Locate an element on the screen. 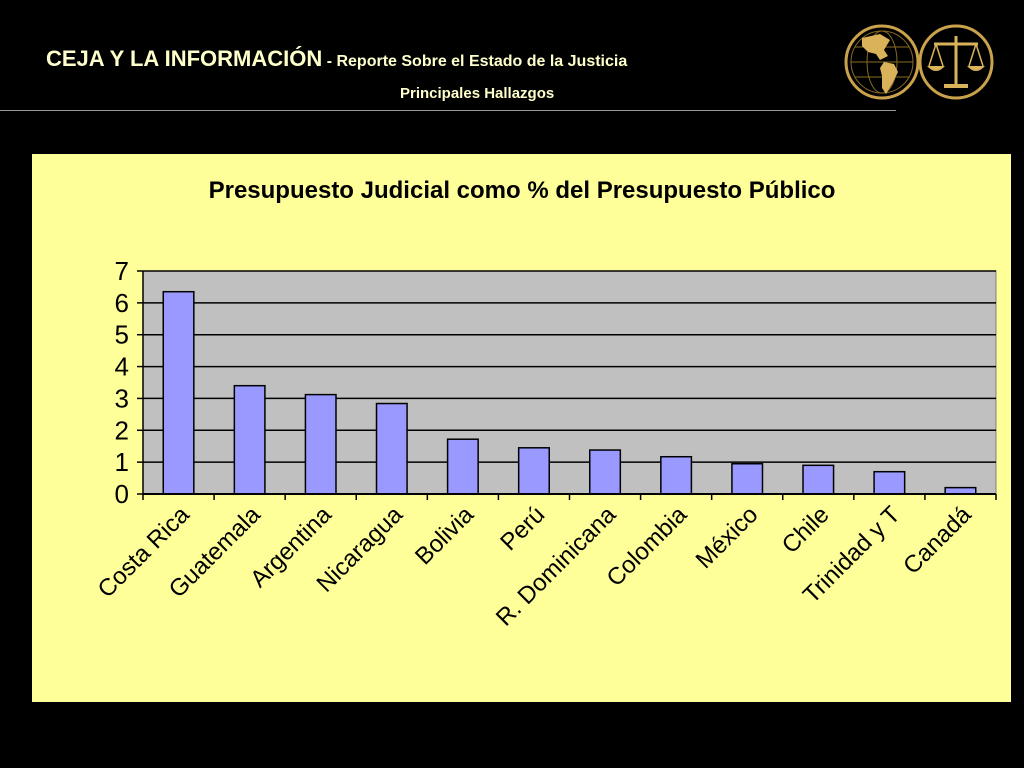 This screenshot has height=768, width=1024. bar-chile is located at coordinates (818, 479).